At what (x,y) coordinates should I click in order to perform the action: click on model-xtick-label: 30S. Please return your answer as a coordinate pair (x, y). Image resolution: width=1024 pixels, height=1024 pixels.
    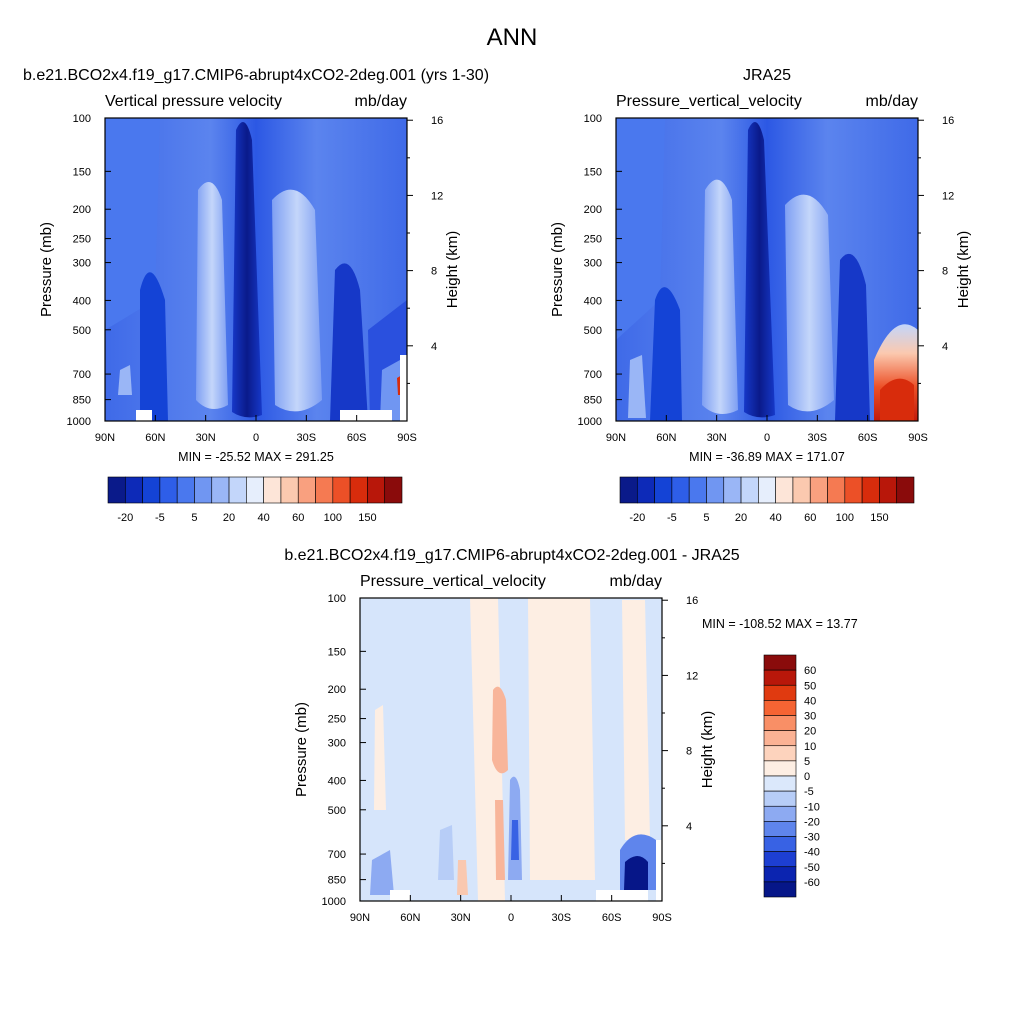
    Looking at the image, I should click on (307, 438).